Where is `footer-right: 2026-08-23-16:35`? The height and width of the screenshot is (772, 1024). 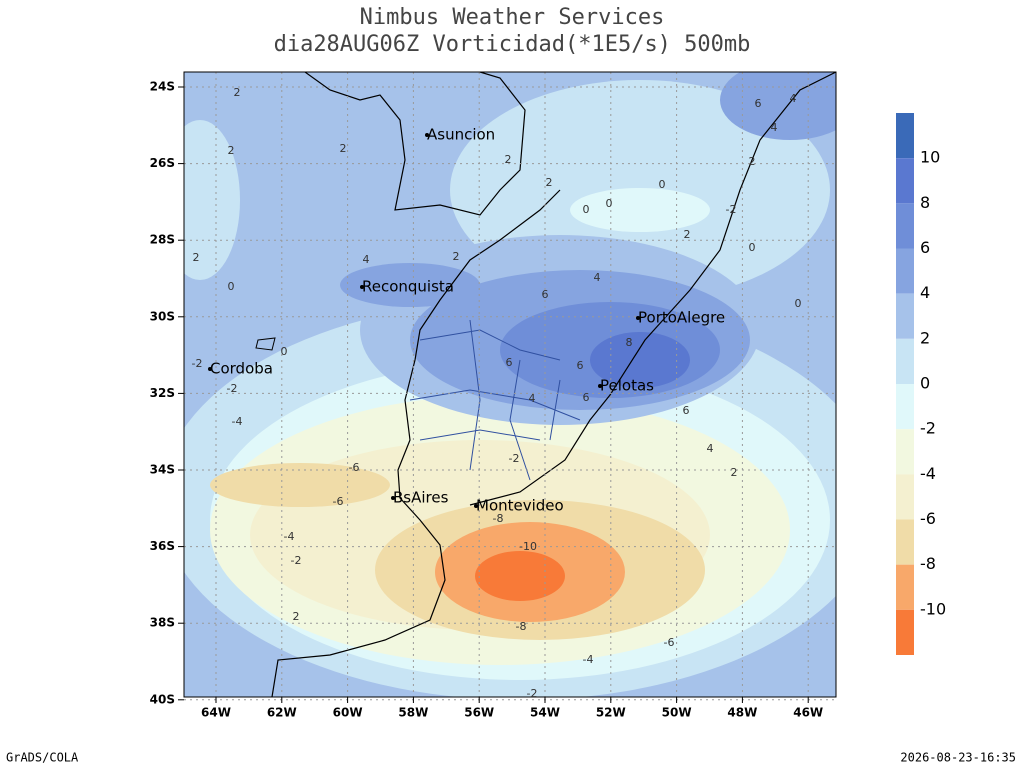
footer-right: 2026-08-23-16:35 is located at coordinates (958, 758).